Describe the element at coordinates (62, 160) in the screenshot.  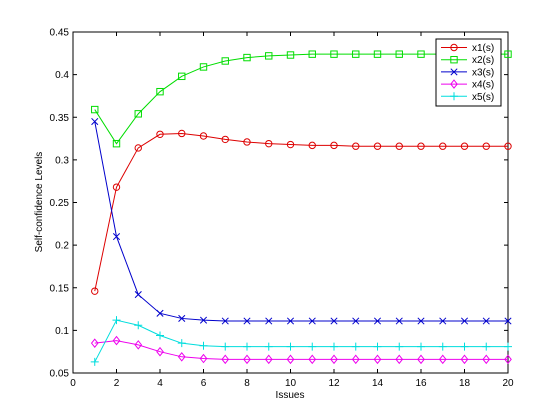
I see `y-tick-label: 0.3` at that location.